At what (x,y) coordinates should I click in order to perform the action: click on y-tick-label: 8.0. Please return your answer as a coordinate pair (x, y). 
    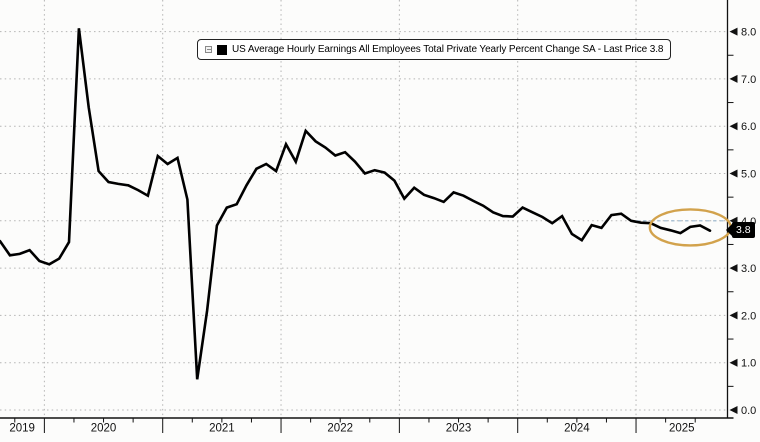
    Looking at the image, I should click on (748, 33).